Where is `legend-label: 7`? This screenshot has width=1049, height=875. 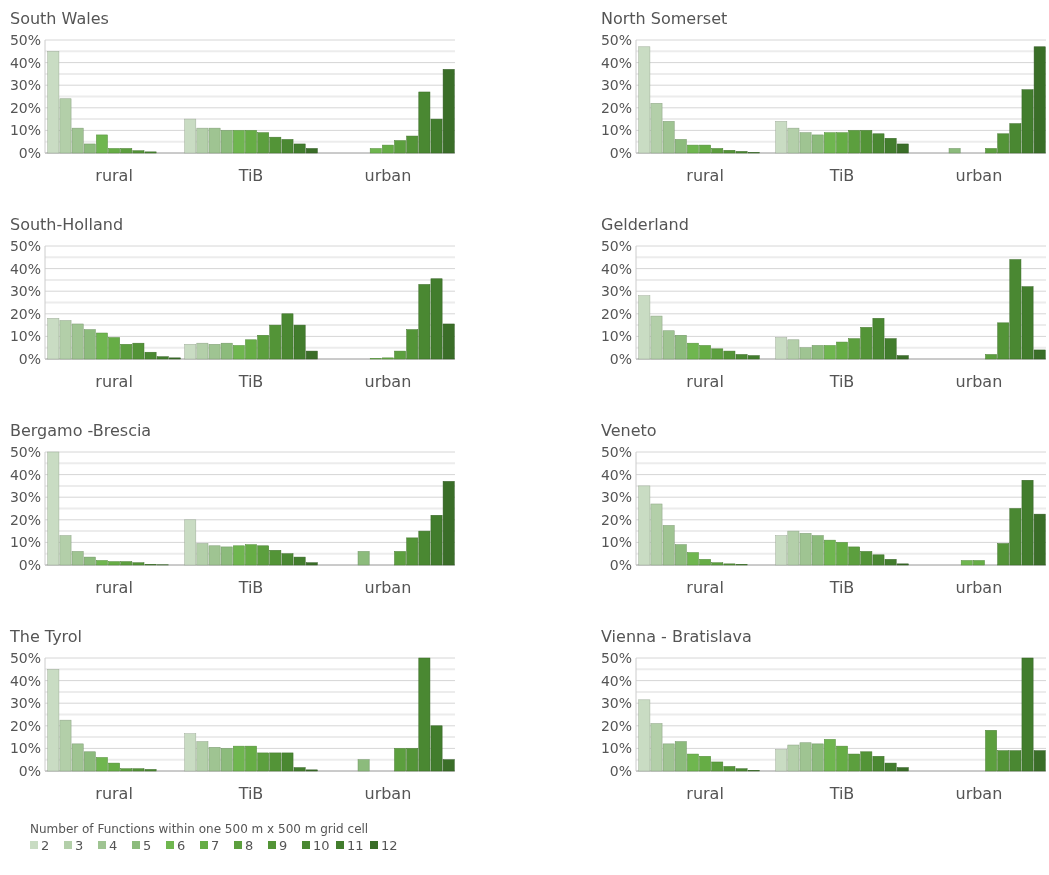 legend-label: 7 is located at coordinates (215, 845).